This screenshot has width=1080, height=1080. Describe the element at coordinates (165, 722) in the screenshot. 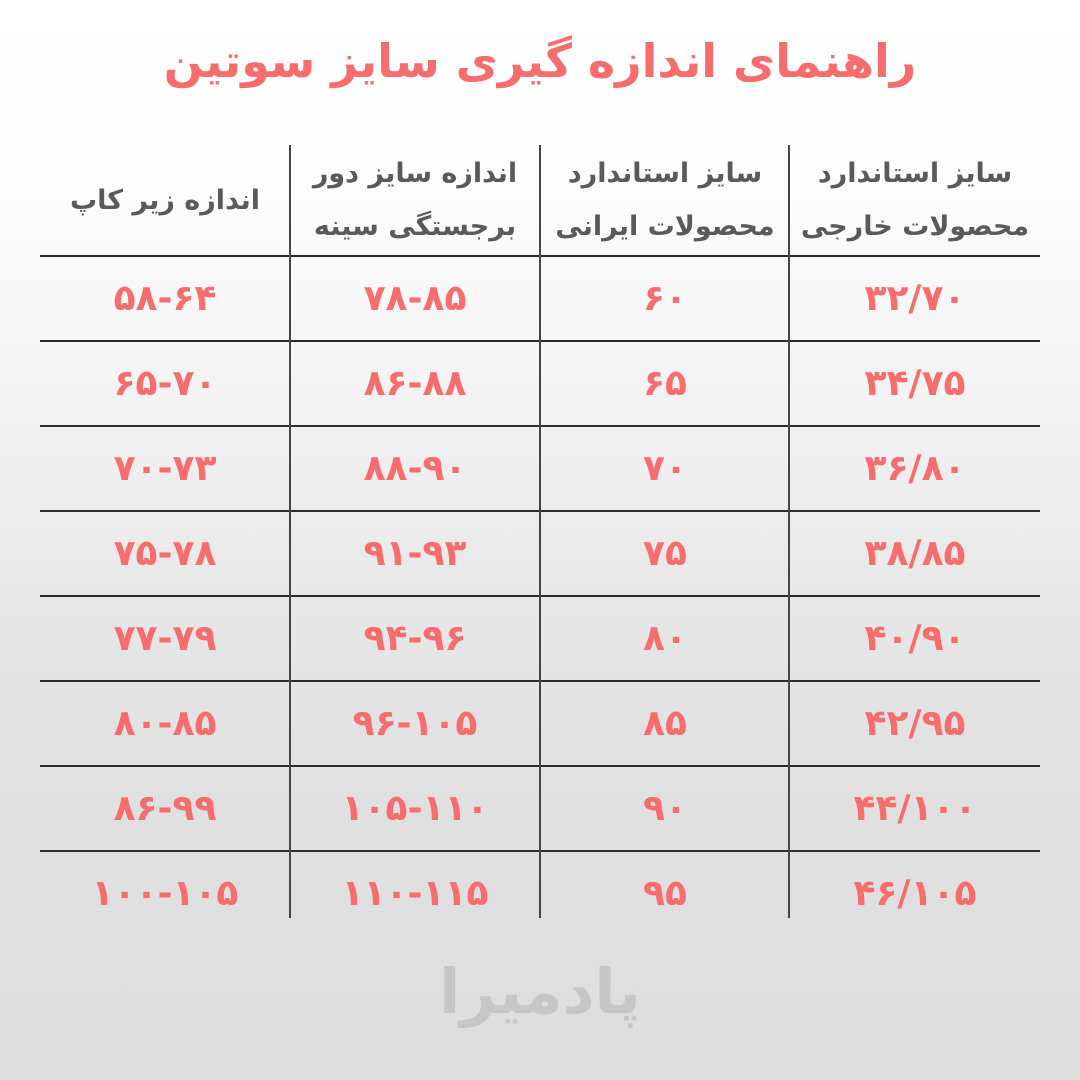

I see `size-cell-undercup: ۸۰-۸۵` at that location.